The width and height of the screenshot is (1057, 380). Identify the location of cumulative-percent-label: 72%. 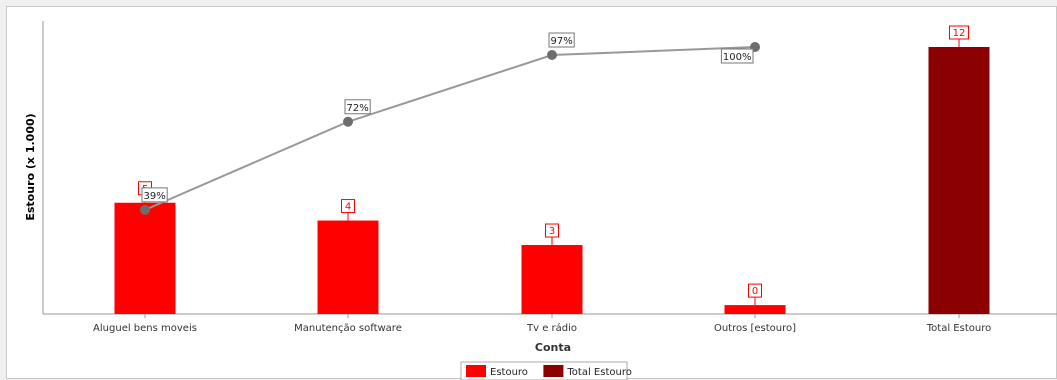
(357, 108).